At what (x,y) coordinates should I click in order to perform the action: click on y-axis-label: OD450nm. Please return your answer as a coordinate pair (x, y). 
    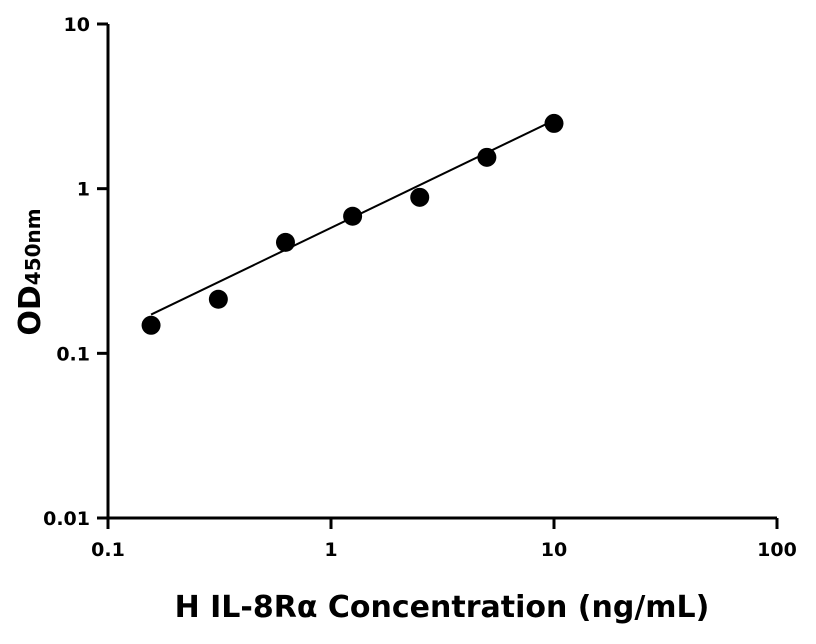
    Looking at the image, I should click on (30, 271).